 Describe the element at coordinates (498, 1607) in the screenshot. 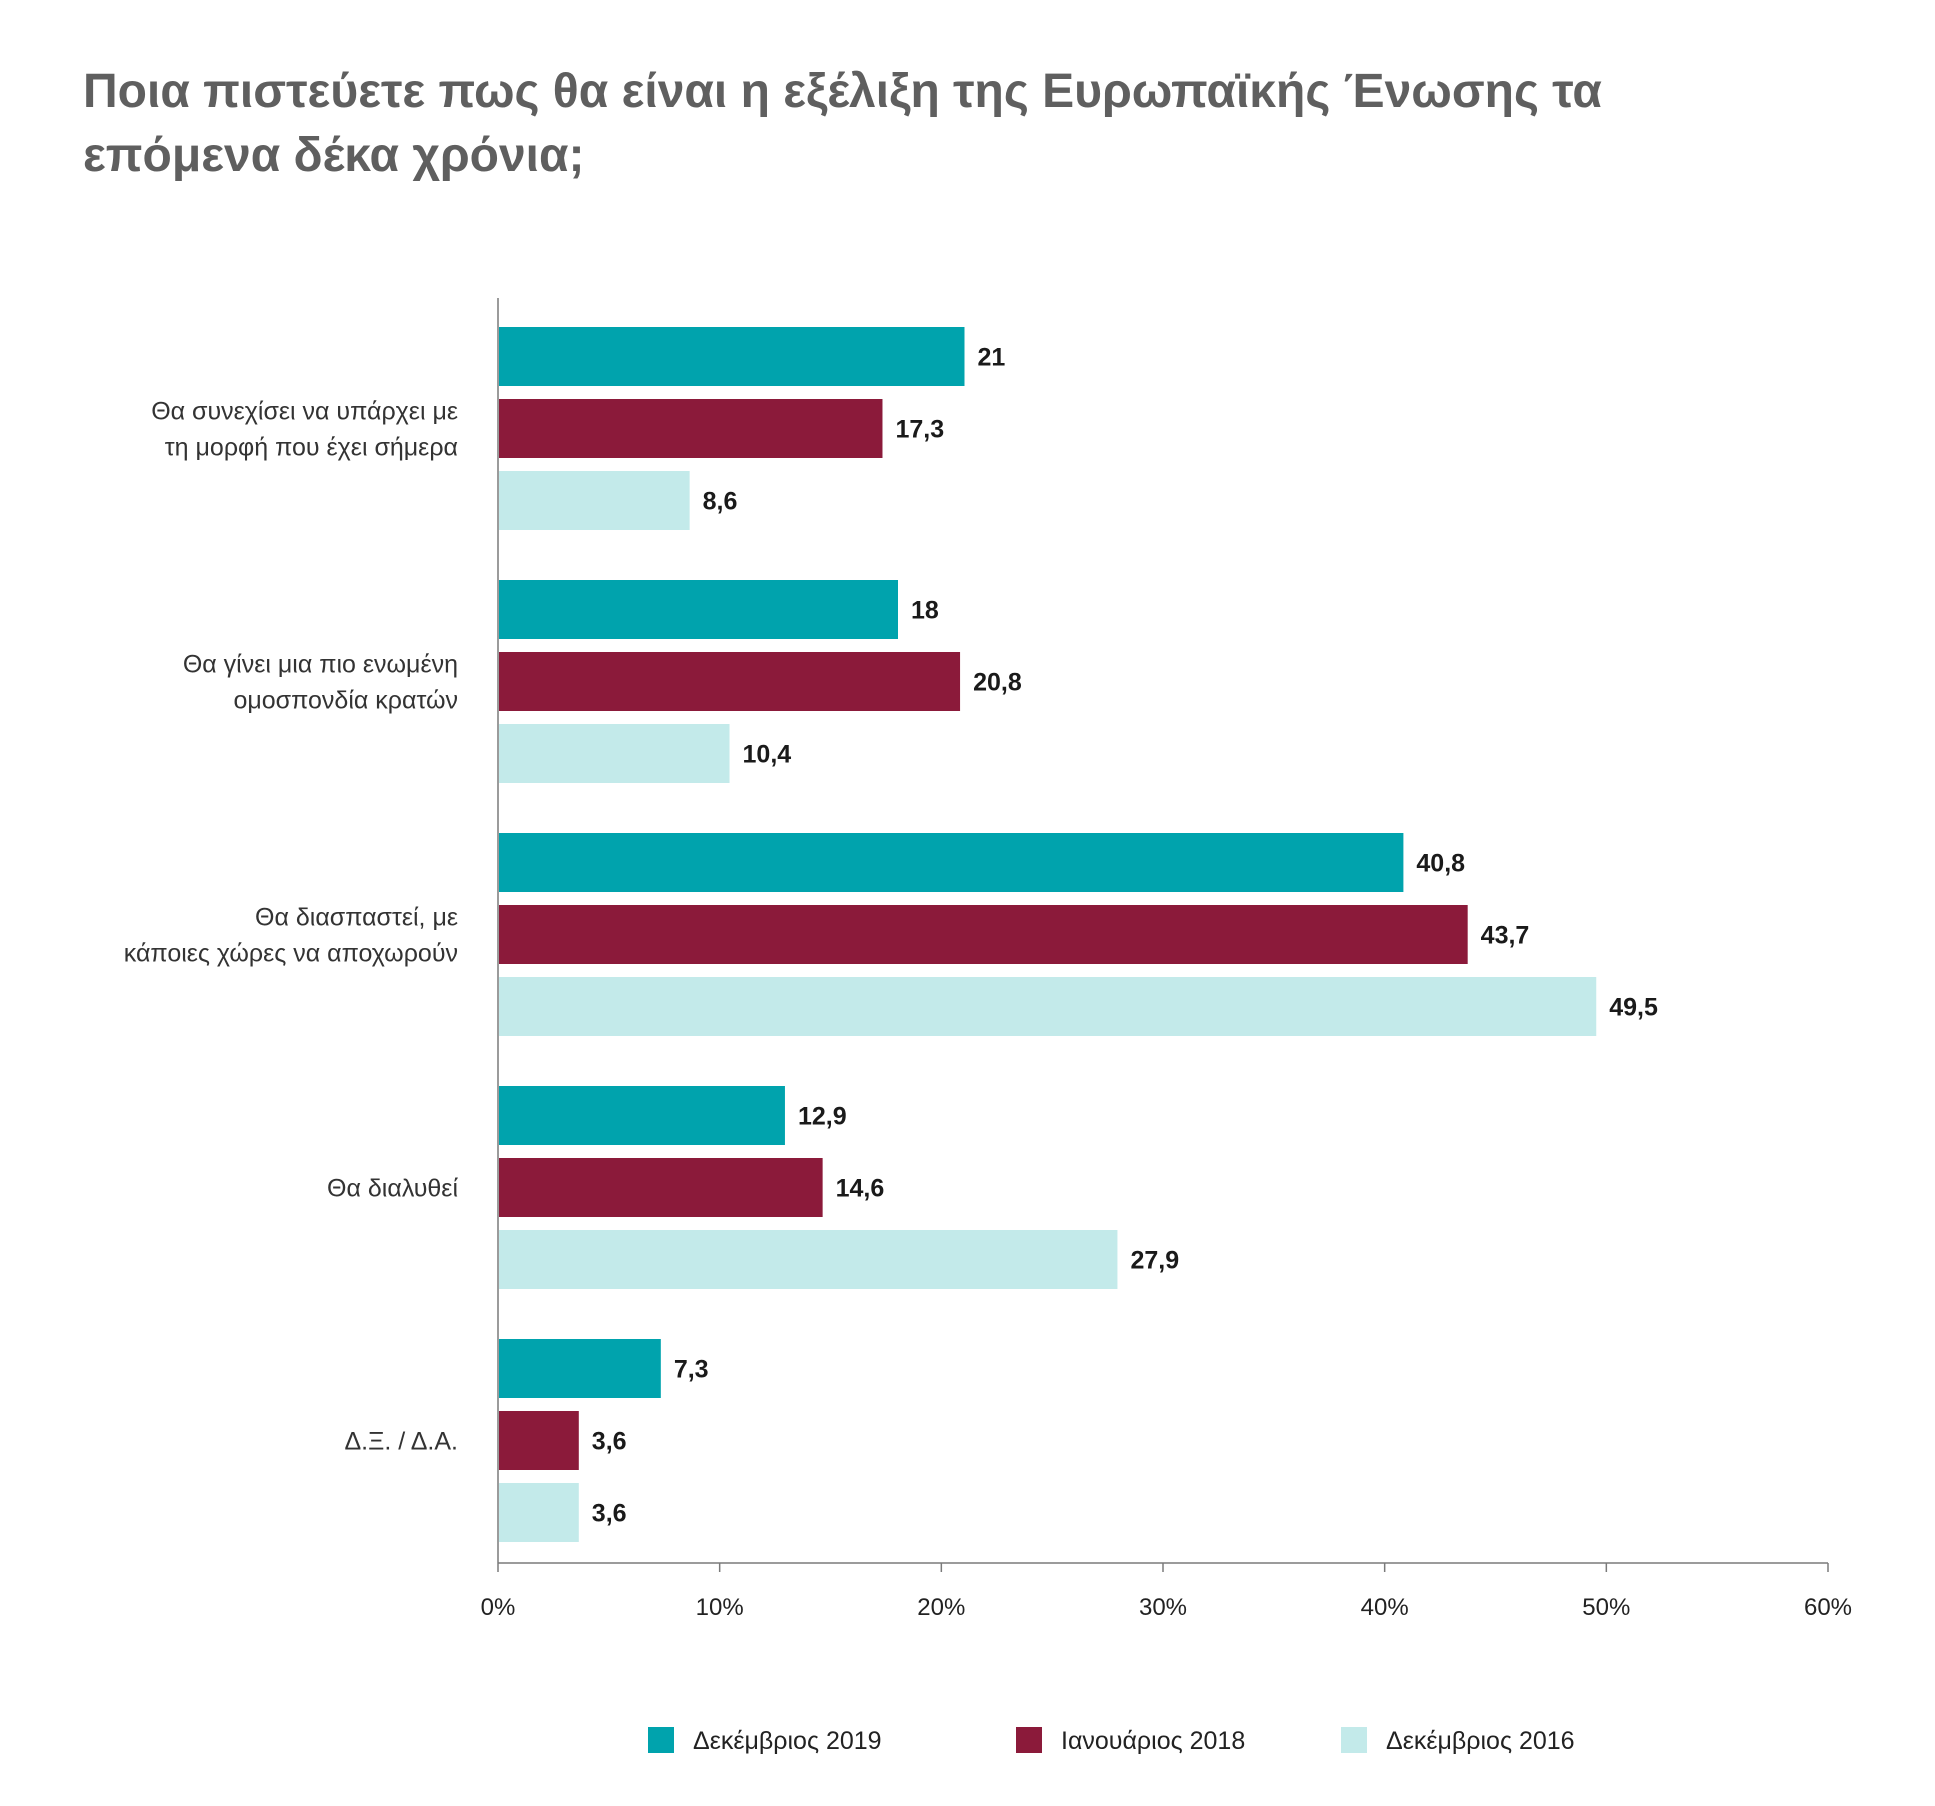

I see `x-tick-label: 0%` at that location.